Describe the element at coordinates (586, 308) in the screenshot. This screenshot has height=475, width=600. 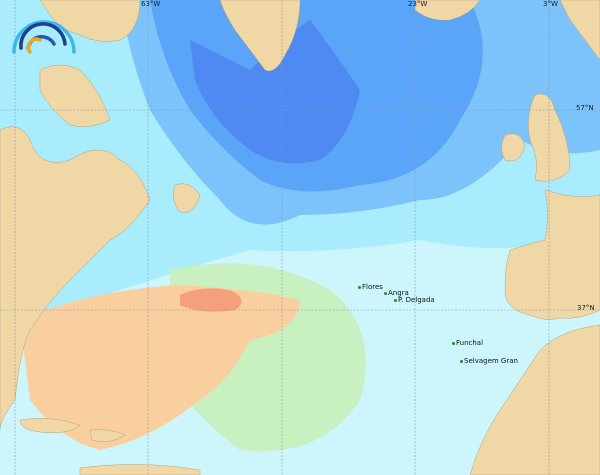
I see `latitude-label: 37°N` at that location.